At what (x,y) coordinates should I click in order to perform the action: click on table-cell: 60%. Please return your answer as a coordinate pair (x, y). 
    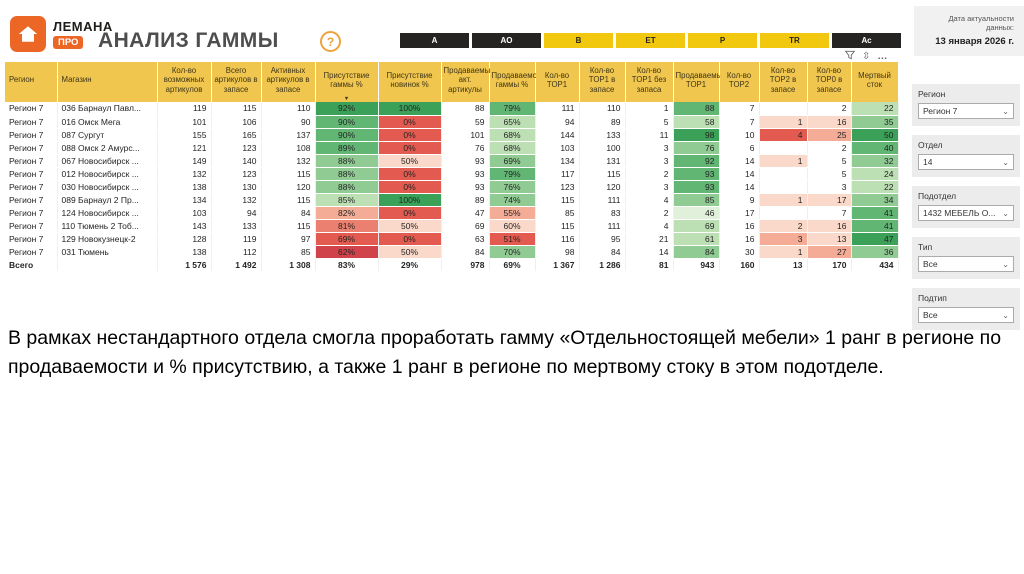
    Looking at the image, I should click on (512, 226).